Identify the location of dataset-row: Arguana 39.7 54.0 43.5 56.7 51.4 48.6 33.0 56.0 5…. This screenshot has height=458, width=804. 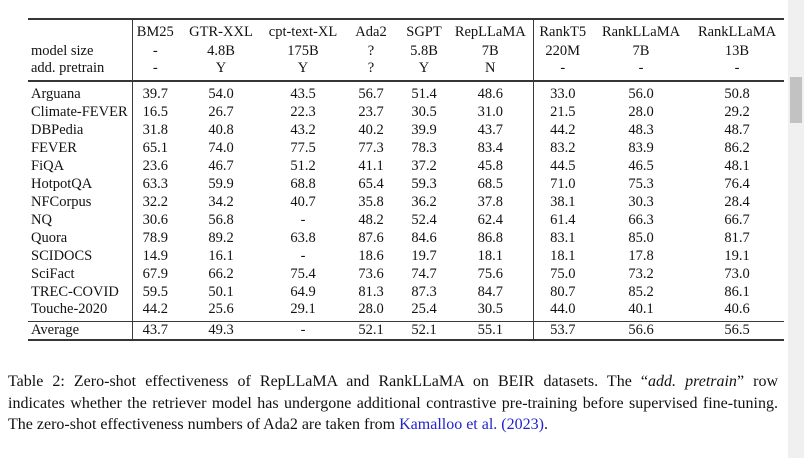
(406, 92).